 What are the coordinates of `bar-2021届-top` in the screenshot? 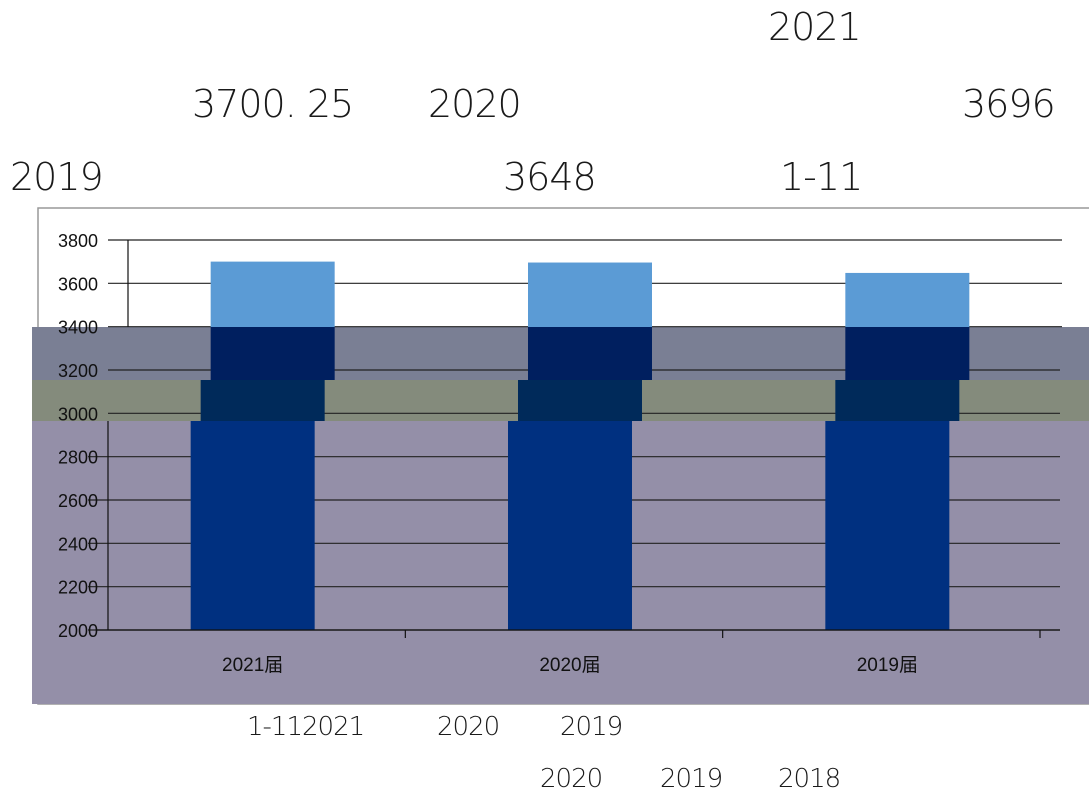 It's located at (272, 294).